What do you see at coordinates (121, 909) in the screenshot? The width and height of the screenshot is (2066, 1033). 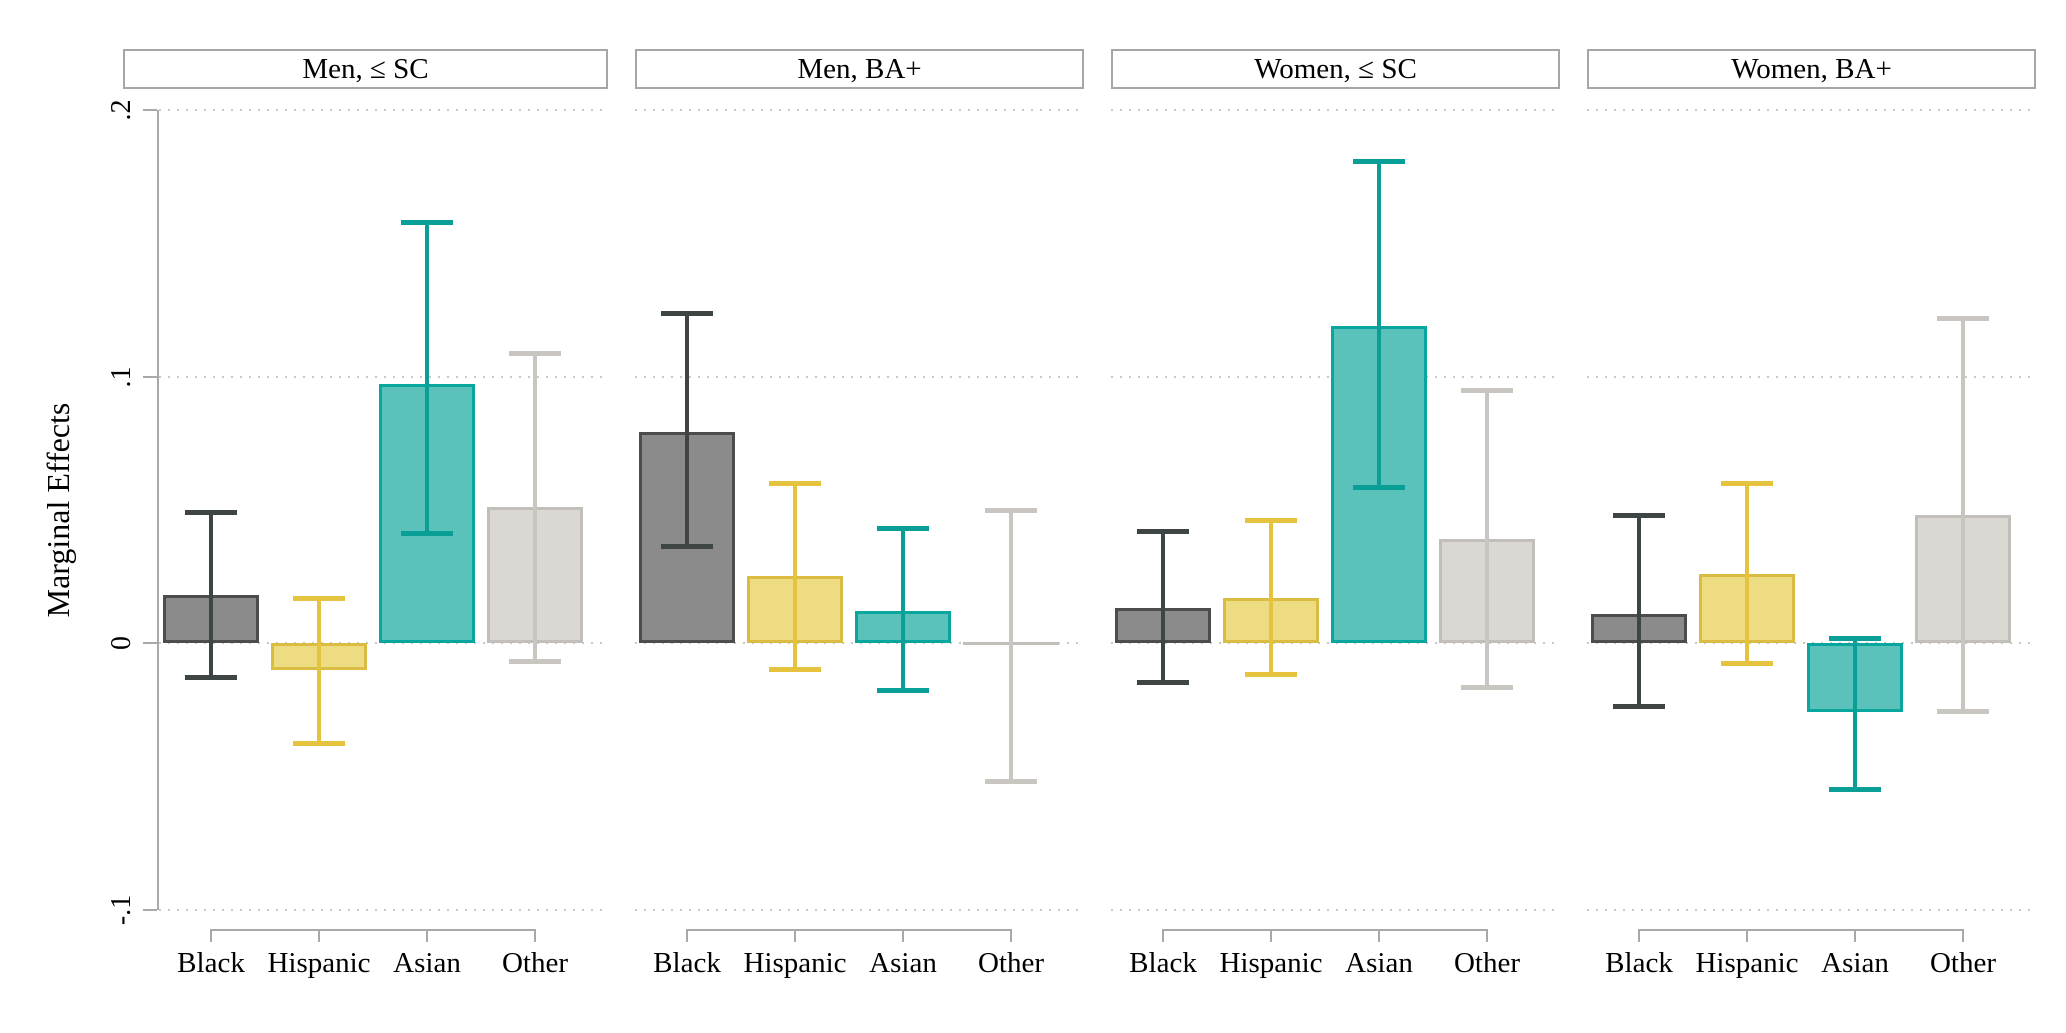 I see `y-tick-label: -.1` at bounding box center [121, 909].